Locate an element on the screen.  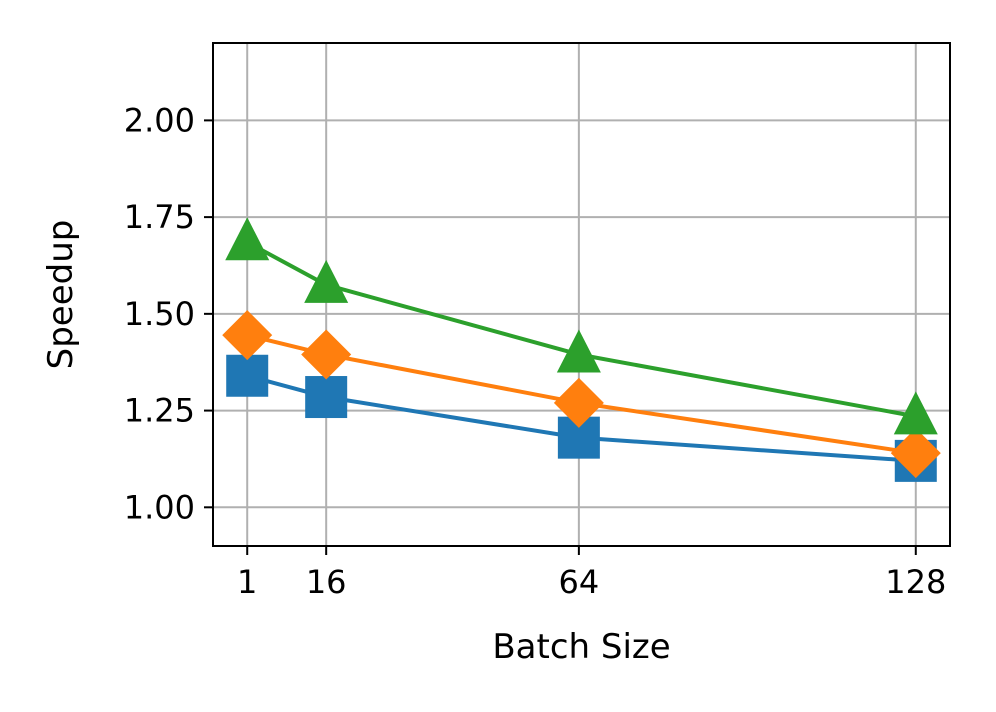
x-tick-label: 128 is located at coordinates (915, 582).